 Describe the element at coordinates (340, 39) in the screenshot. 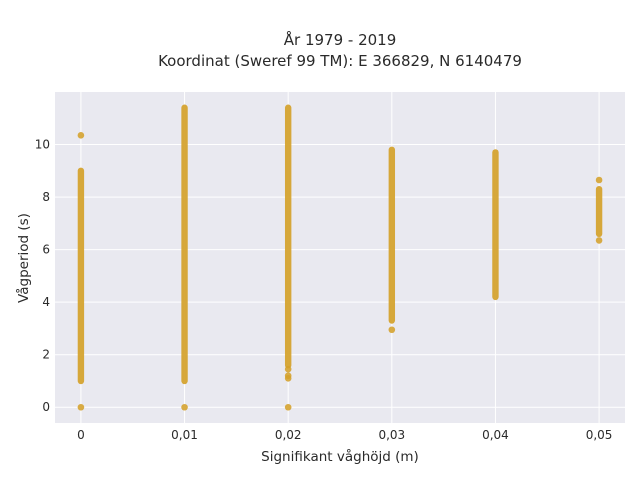

I see `chart-title-line-1: År 1979 - 2019` at that location.